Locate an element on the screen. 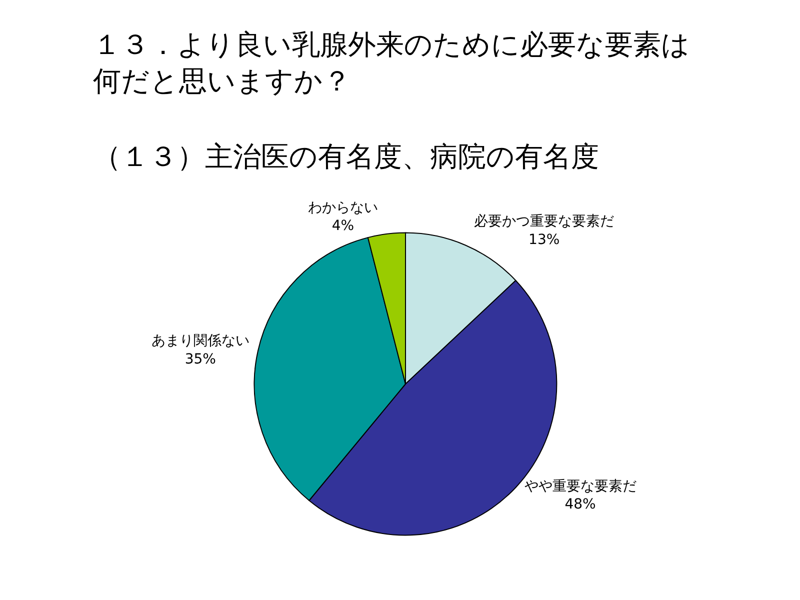 The height and width of the screenshot is (600, 800). data-label: 48% is located at coordinates (580, 504).